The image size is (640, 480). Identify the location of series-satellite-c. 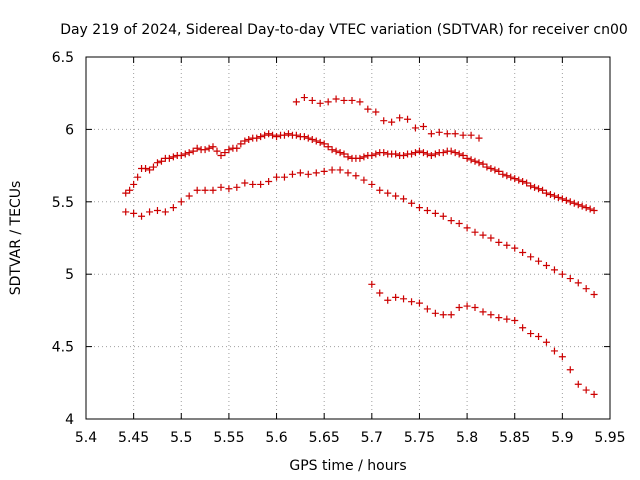
(387, 118).